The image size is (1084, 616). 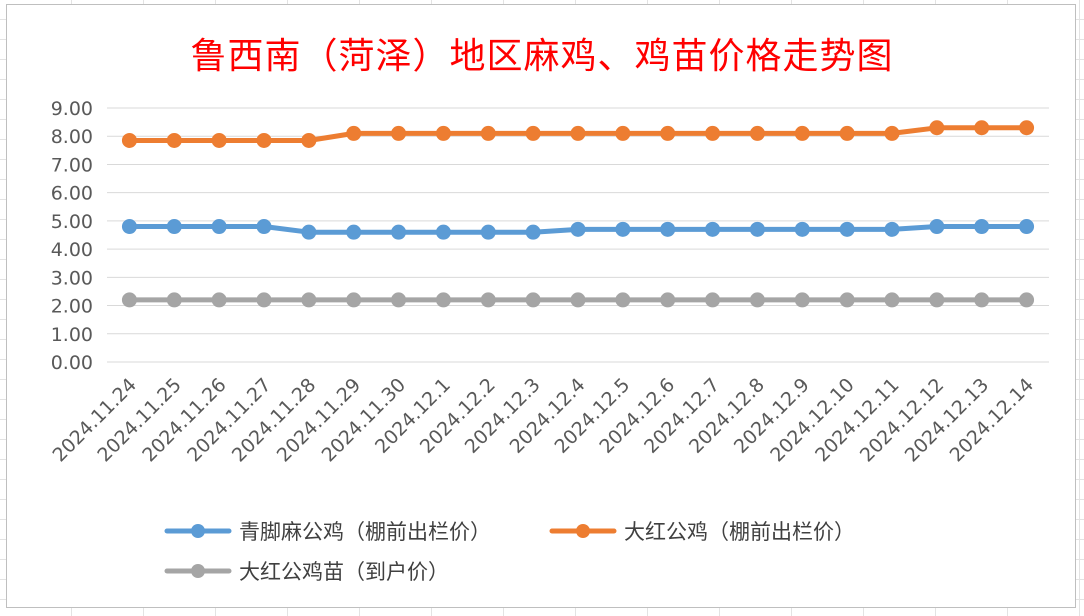 I want to click on chart-title: 鲁西南（菏泽）地区麻鸡、鸡苗价格走势图, so click(x=542, y=56).